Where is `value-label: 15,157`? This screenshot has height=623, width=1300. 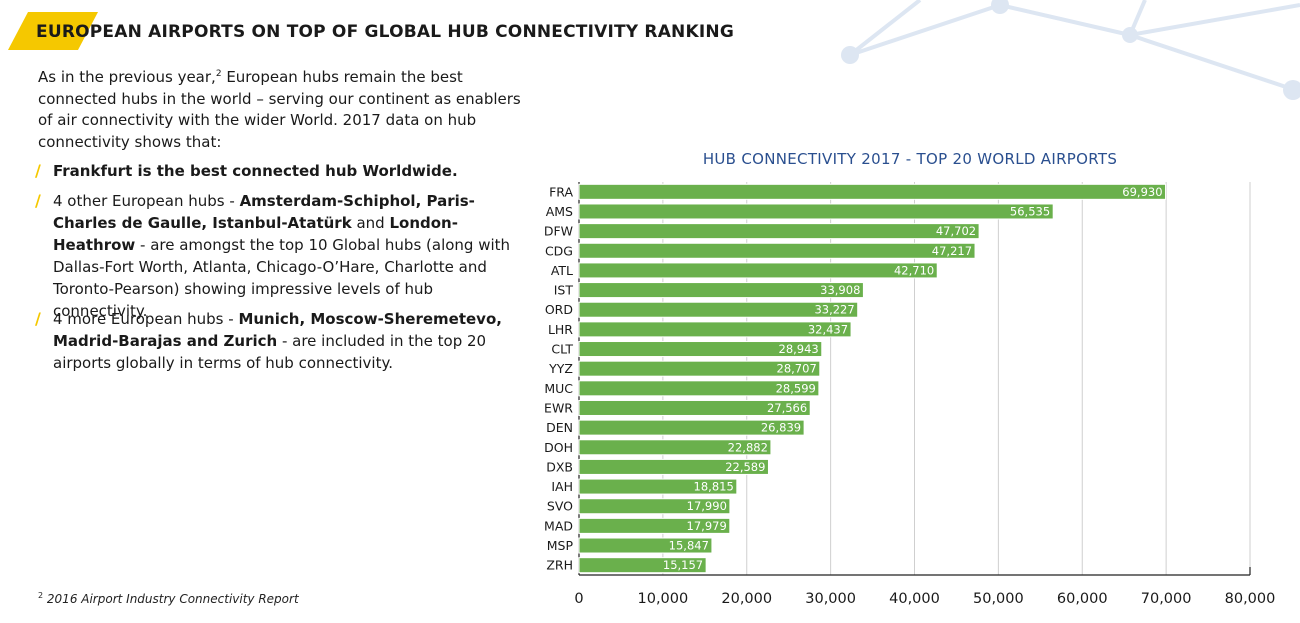 value-label: 15,157 is located at coordinates (683, 565).